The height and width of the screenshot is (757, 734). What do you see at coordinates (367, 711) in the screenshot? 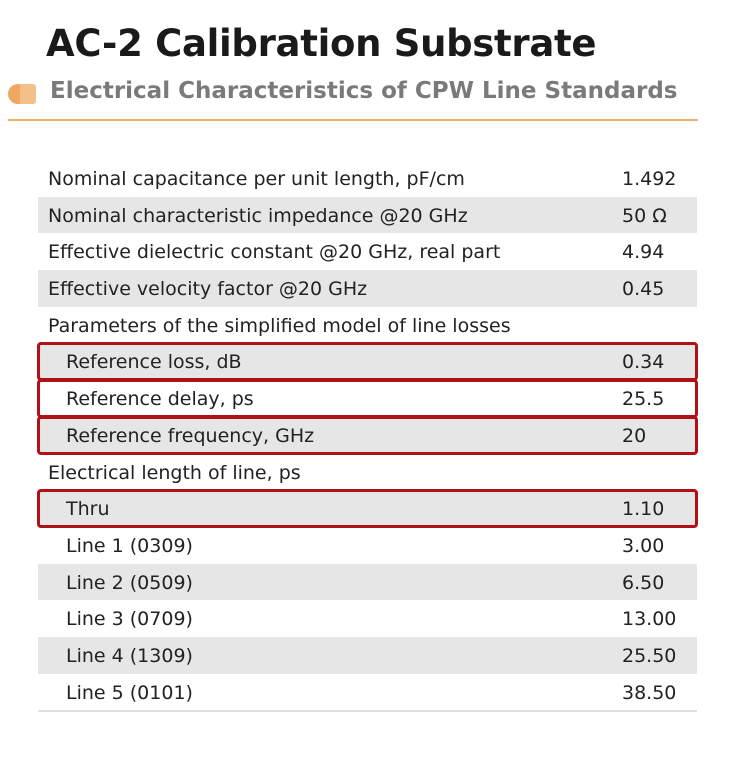
I see `table-border` at bounding box center [367, 711].